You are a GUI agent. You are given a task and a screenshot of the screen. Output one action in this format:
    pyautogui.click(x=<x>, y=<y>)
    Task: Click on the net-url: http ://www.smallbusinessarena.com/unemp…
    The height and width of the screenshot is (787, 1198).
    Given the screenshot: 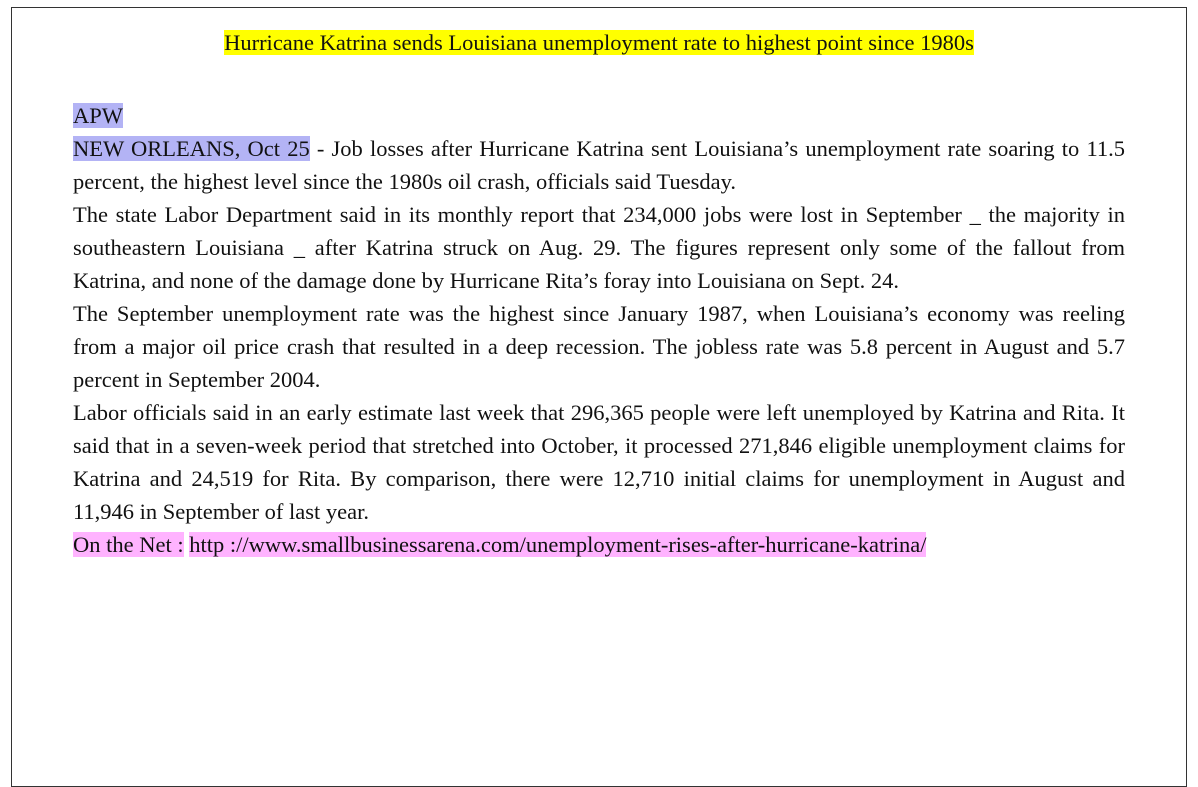 What is the action you would take?
    pyautogui.click(x=558, y=544)
    